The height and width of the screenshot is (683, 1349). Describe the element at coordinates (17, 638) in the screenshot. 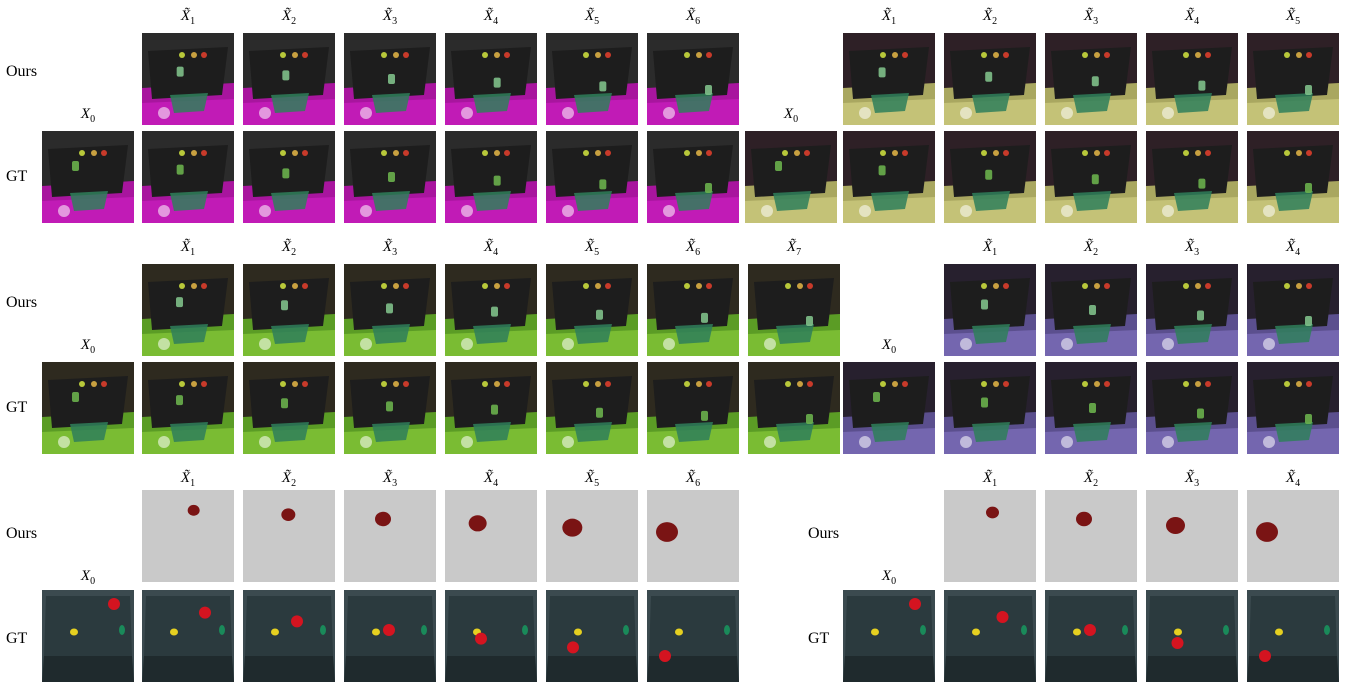

I see `row-label-gt: GT` at that location.